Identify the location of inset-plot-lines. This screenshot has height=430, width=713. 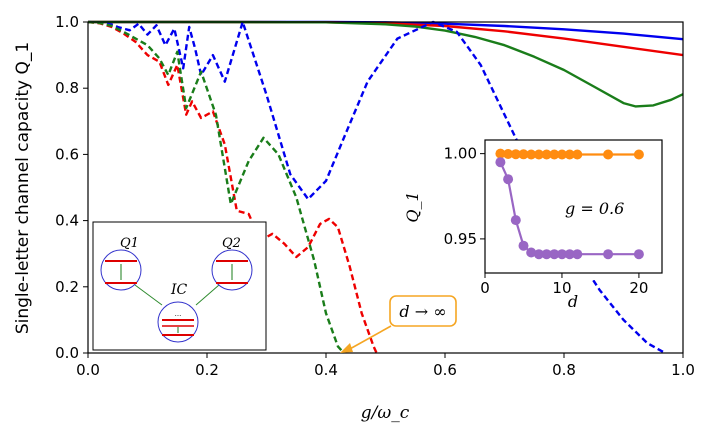
(569, 204).